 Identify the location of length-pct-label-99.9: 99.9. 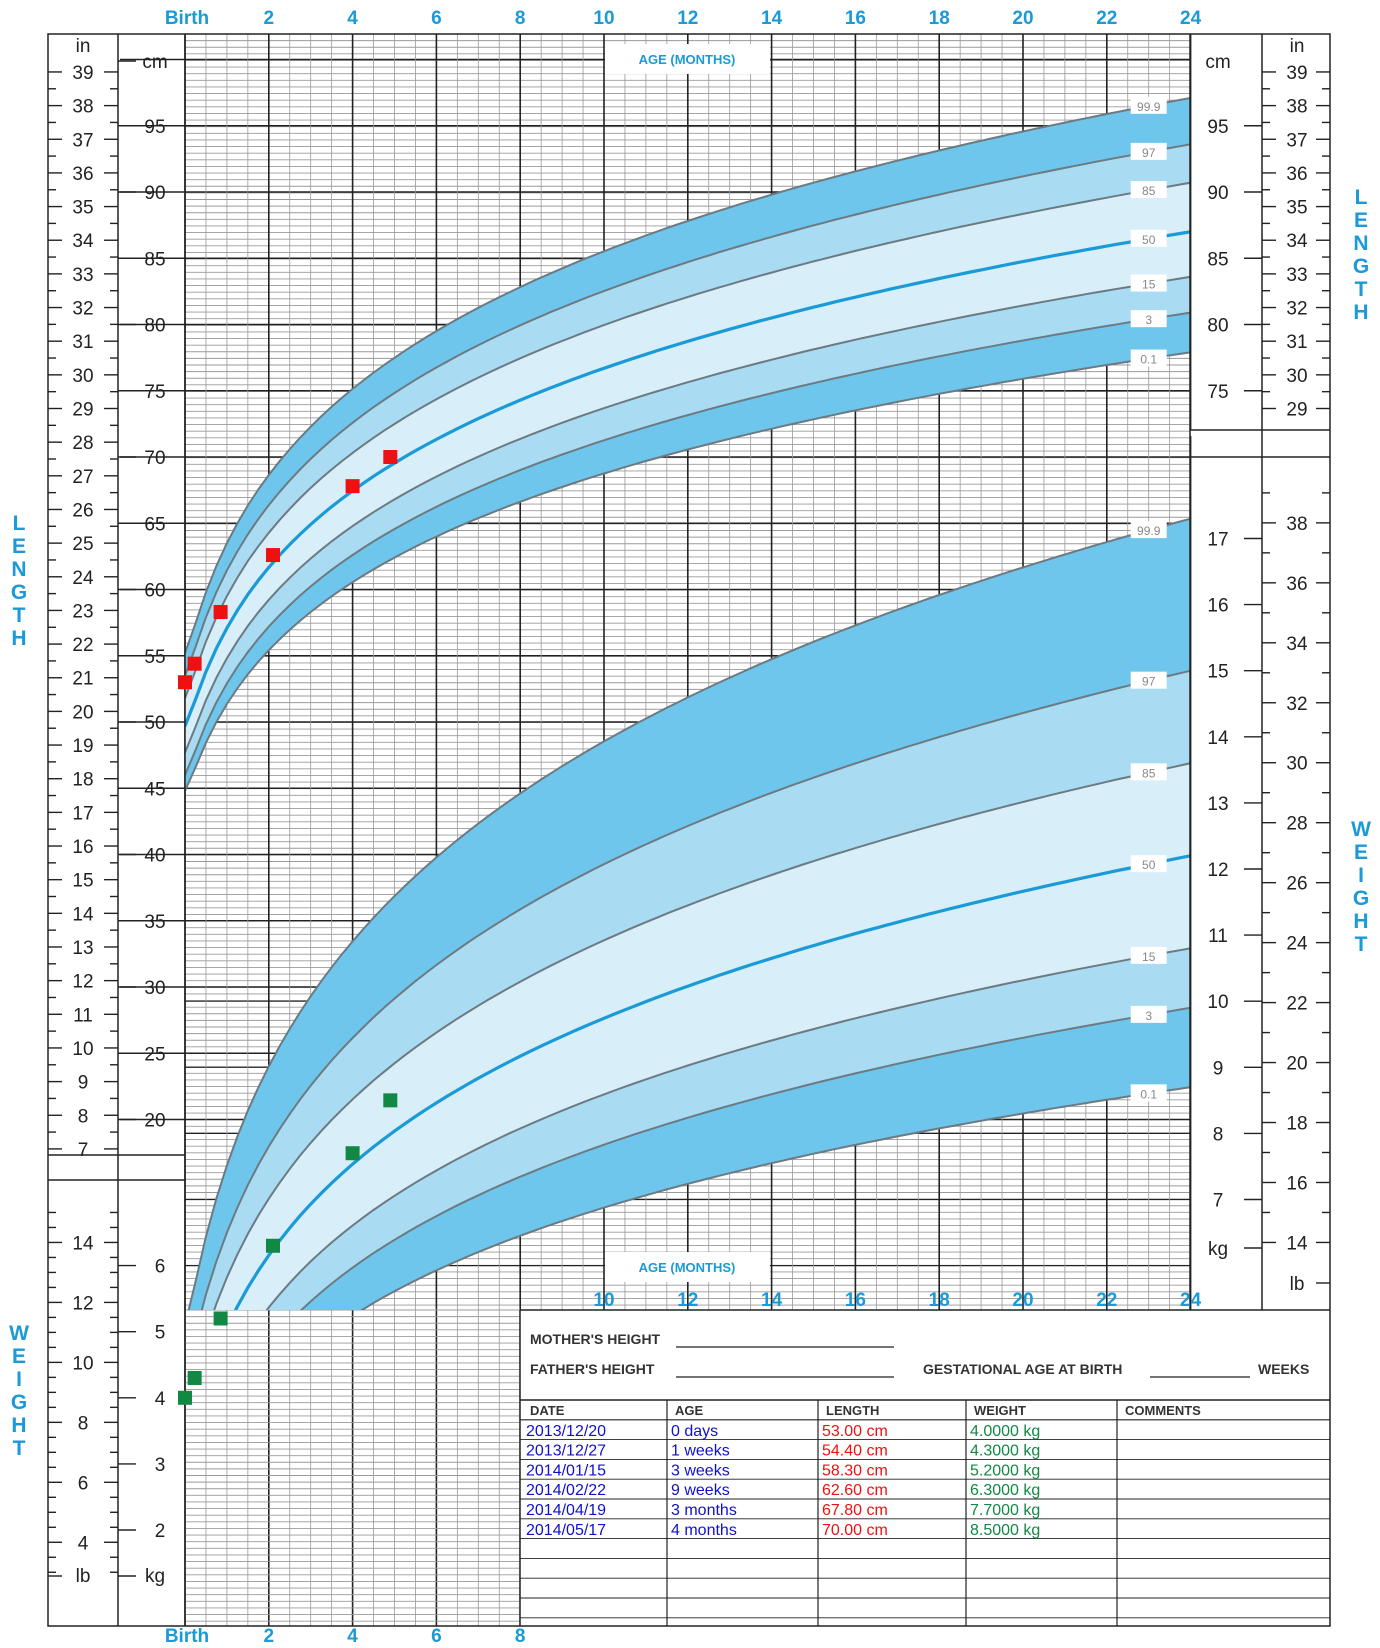
(1149, 107).